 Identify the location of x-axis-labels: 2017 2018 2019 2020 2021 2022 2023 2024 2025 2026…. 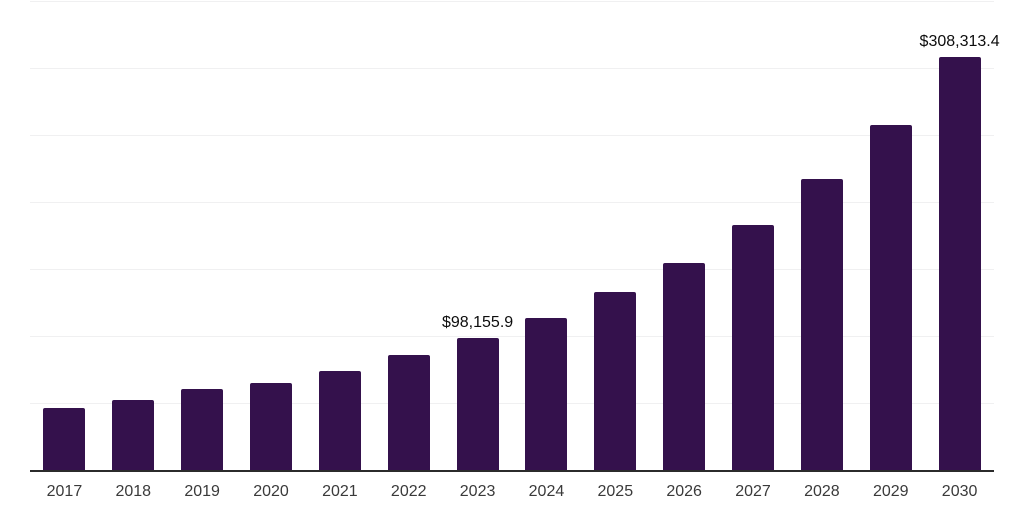
(512, 486).